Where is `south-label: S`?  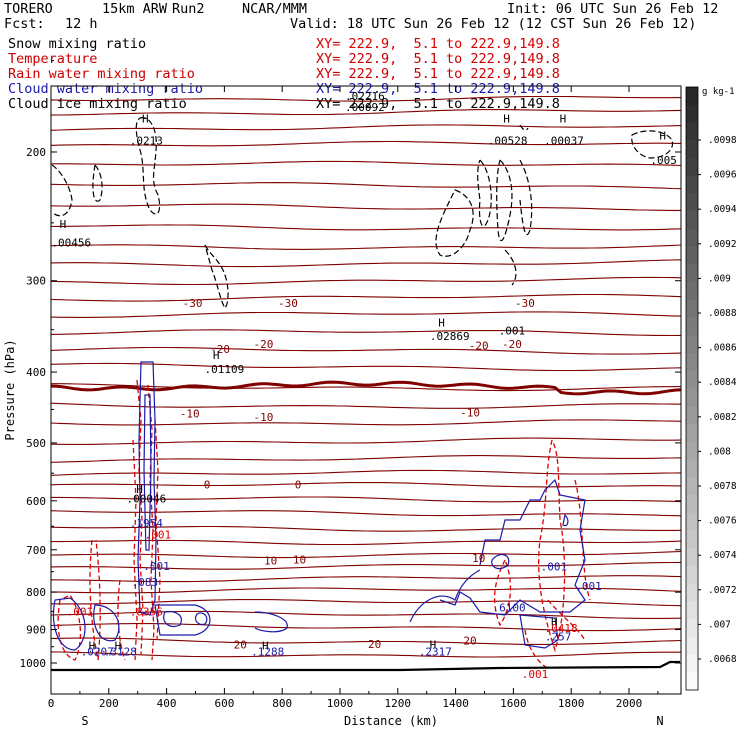 south-label: S is located at coordinates (84, 721).